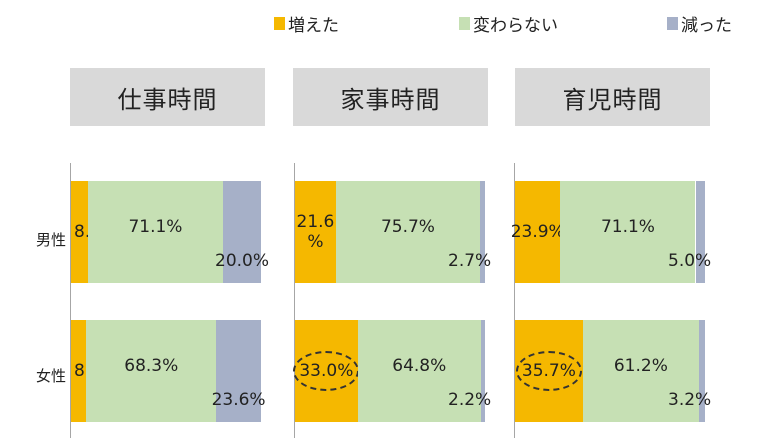 The height and width of the screenshot is (438, 780). What do you see at coordinates (79, 371) in the screenshot?
I see `bar-work-female-increased` at bounding box center [79, 371].